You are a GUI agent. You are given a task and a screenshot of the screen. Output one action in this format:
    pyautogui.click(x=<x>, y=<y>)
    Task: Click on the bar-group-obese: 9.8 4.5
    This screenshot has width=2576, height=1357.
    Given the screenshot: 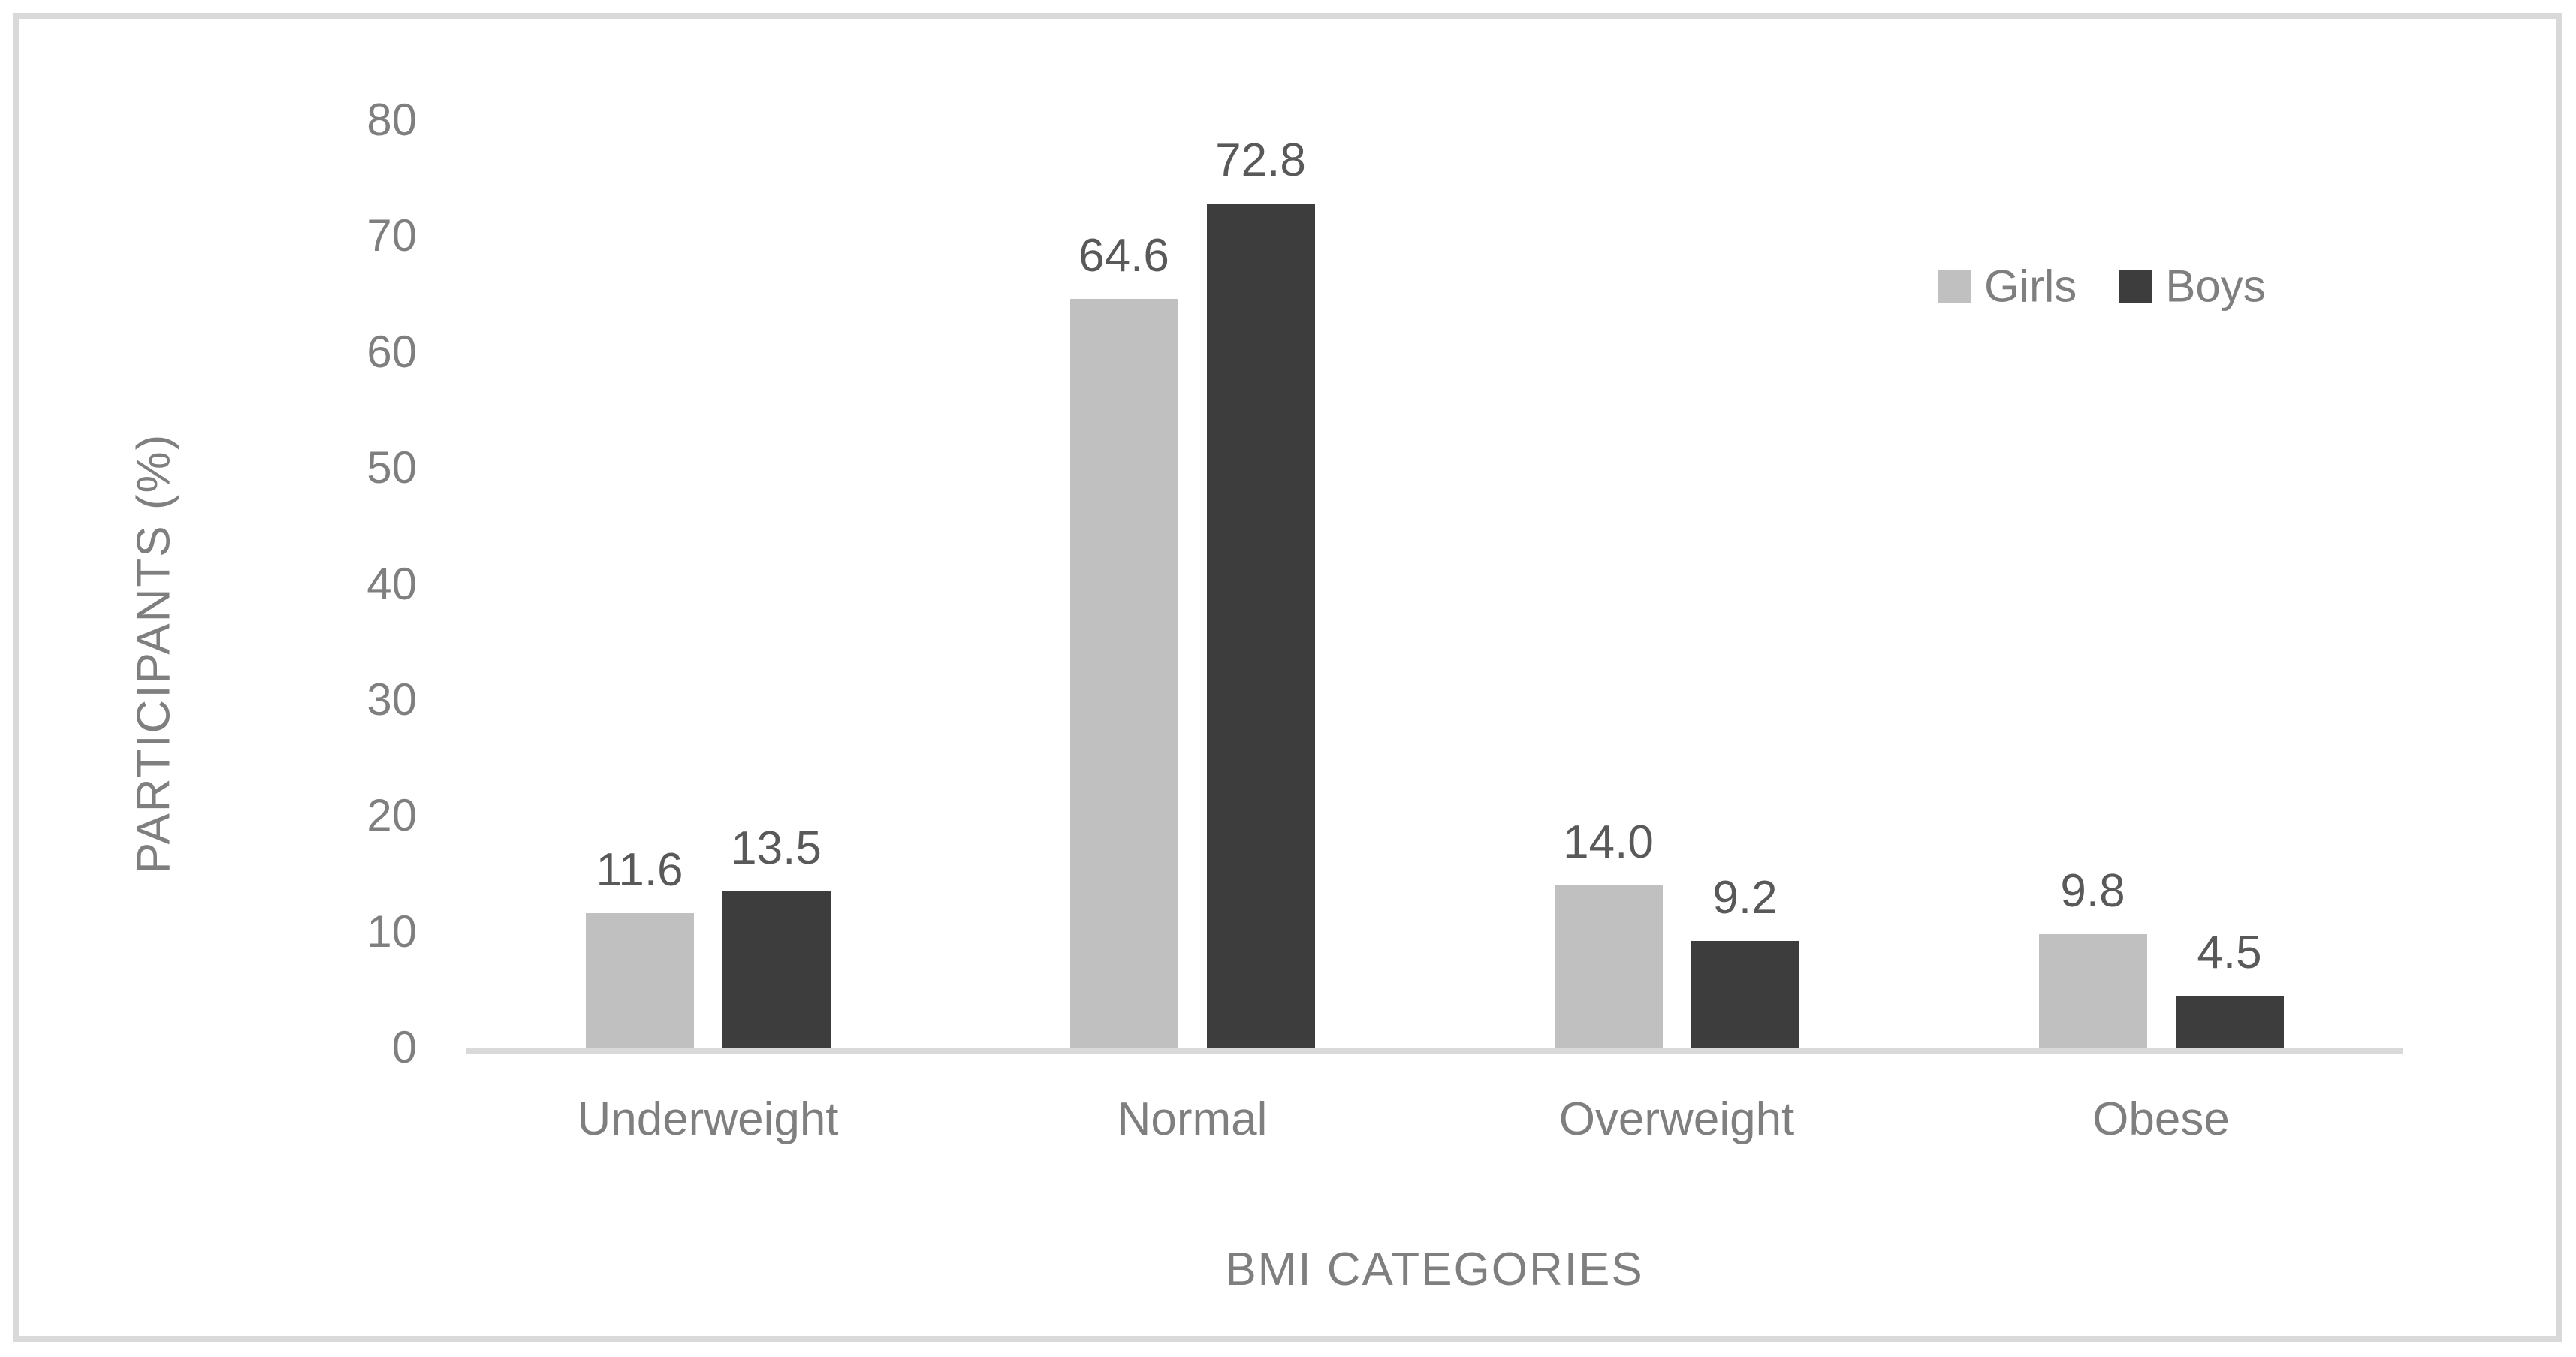 What is the action you would take?
    pyautogui.click(x=2161, y=584)
    